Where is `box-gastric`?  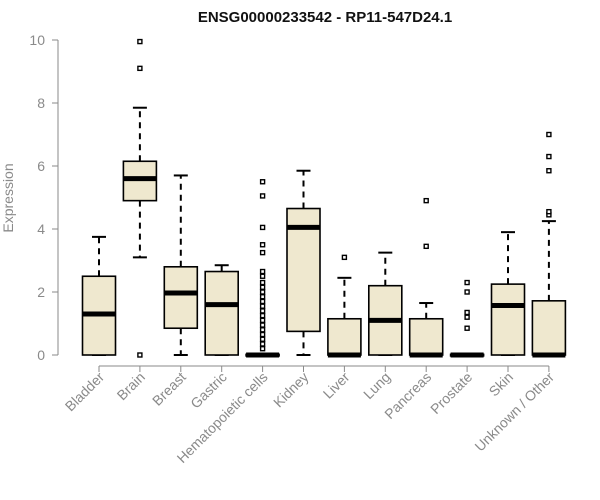 box-gastric is located at coordinates (221, 310).